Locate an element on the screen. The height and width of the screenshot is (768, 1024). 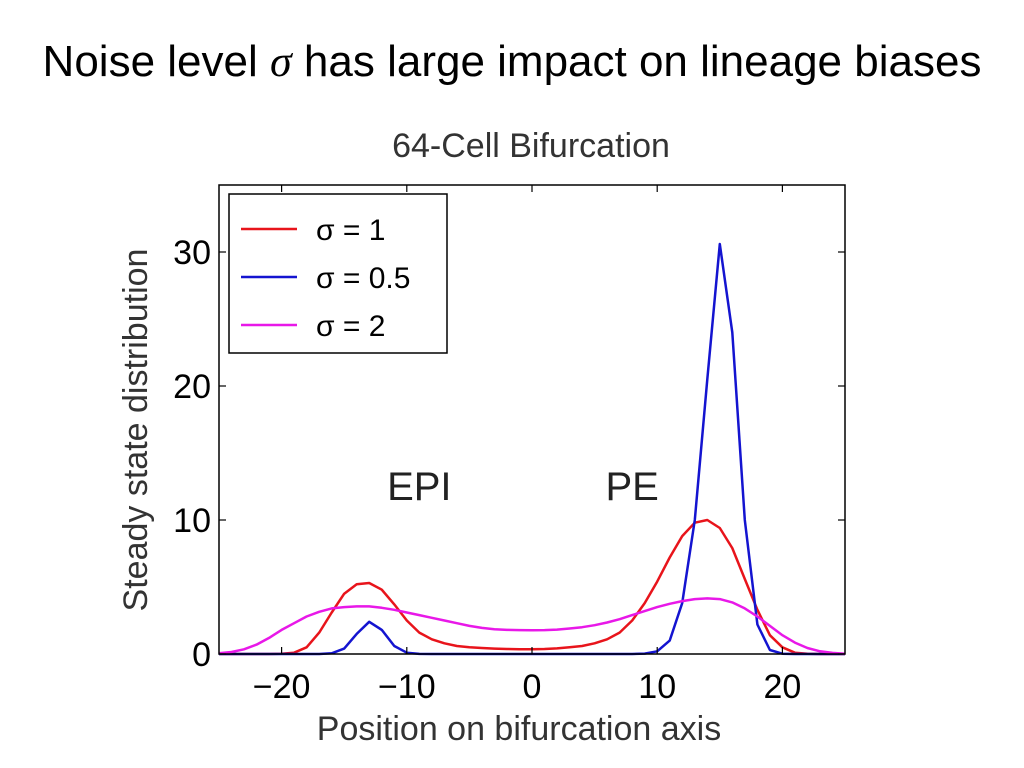
x-axis-label: Position on bifurcation axis is located at coordinates (519, 729).